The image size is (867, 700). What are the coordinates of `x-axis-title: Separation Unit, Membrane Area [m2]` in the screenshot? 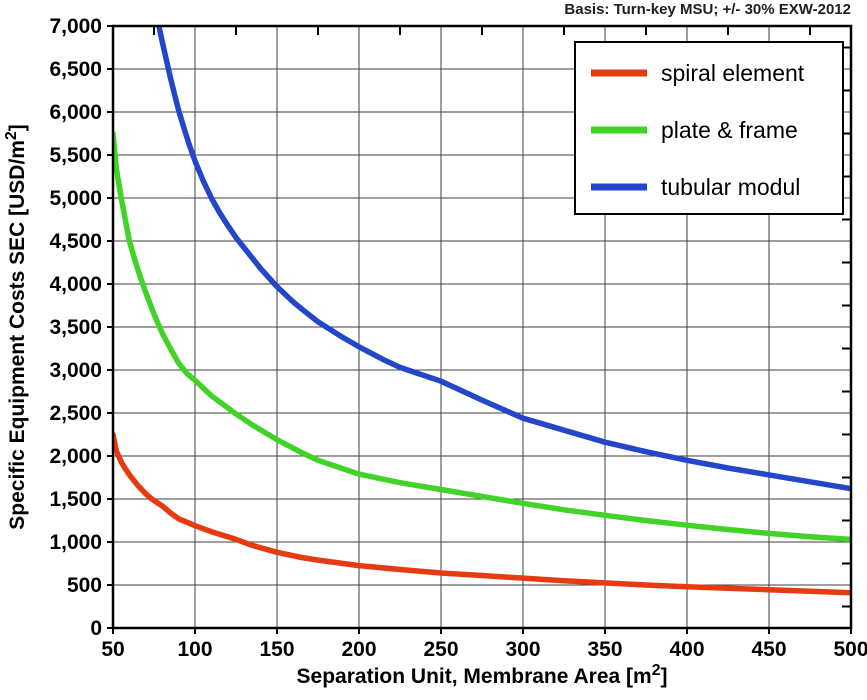 It's located at (482, 675).